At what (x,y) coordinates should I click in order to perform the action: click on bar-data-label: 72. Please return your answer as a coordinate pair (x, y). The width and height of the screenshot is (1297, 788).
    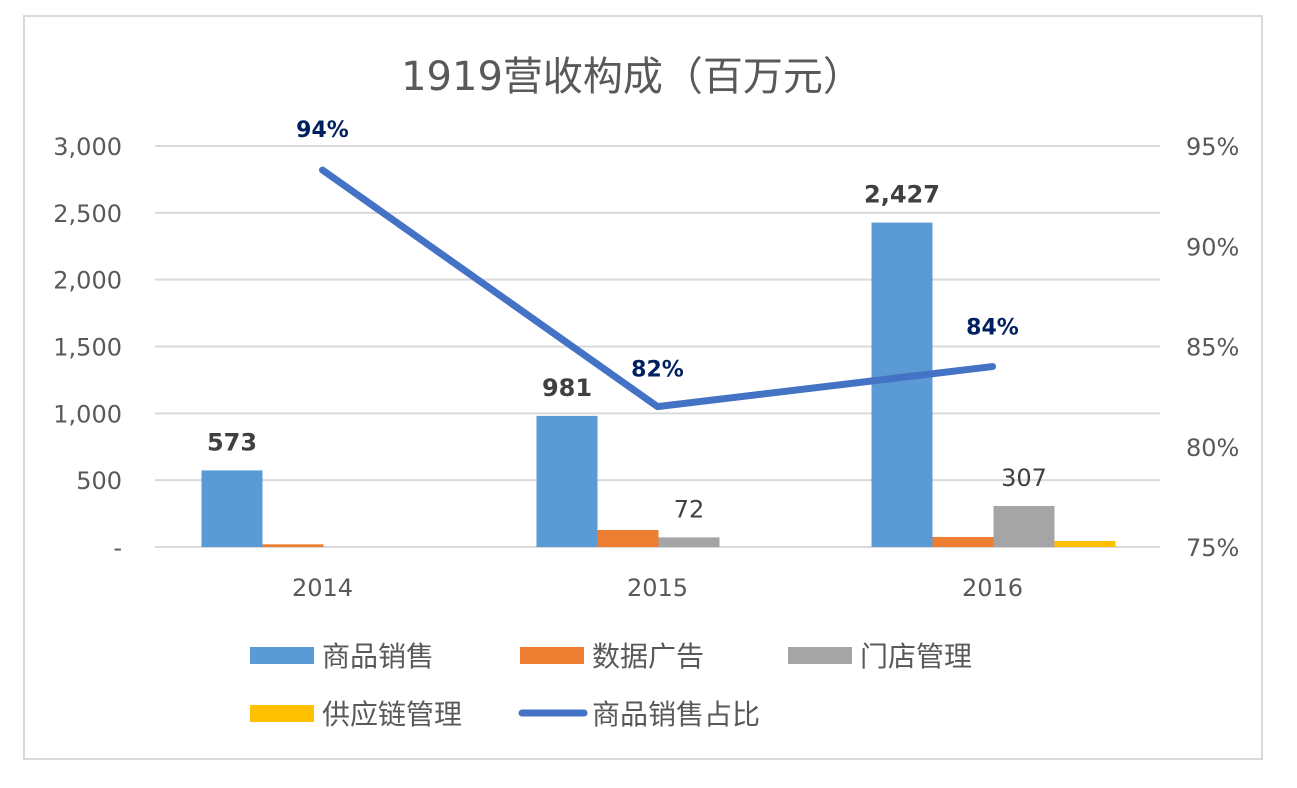
    Looking at the image, I should click on (689, 509).